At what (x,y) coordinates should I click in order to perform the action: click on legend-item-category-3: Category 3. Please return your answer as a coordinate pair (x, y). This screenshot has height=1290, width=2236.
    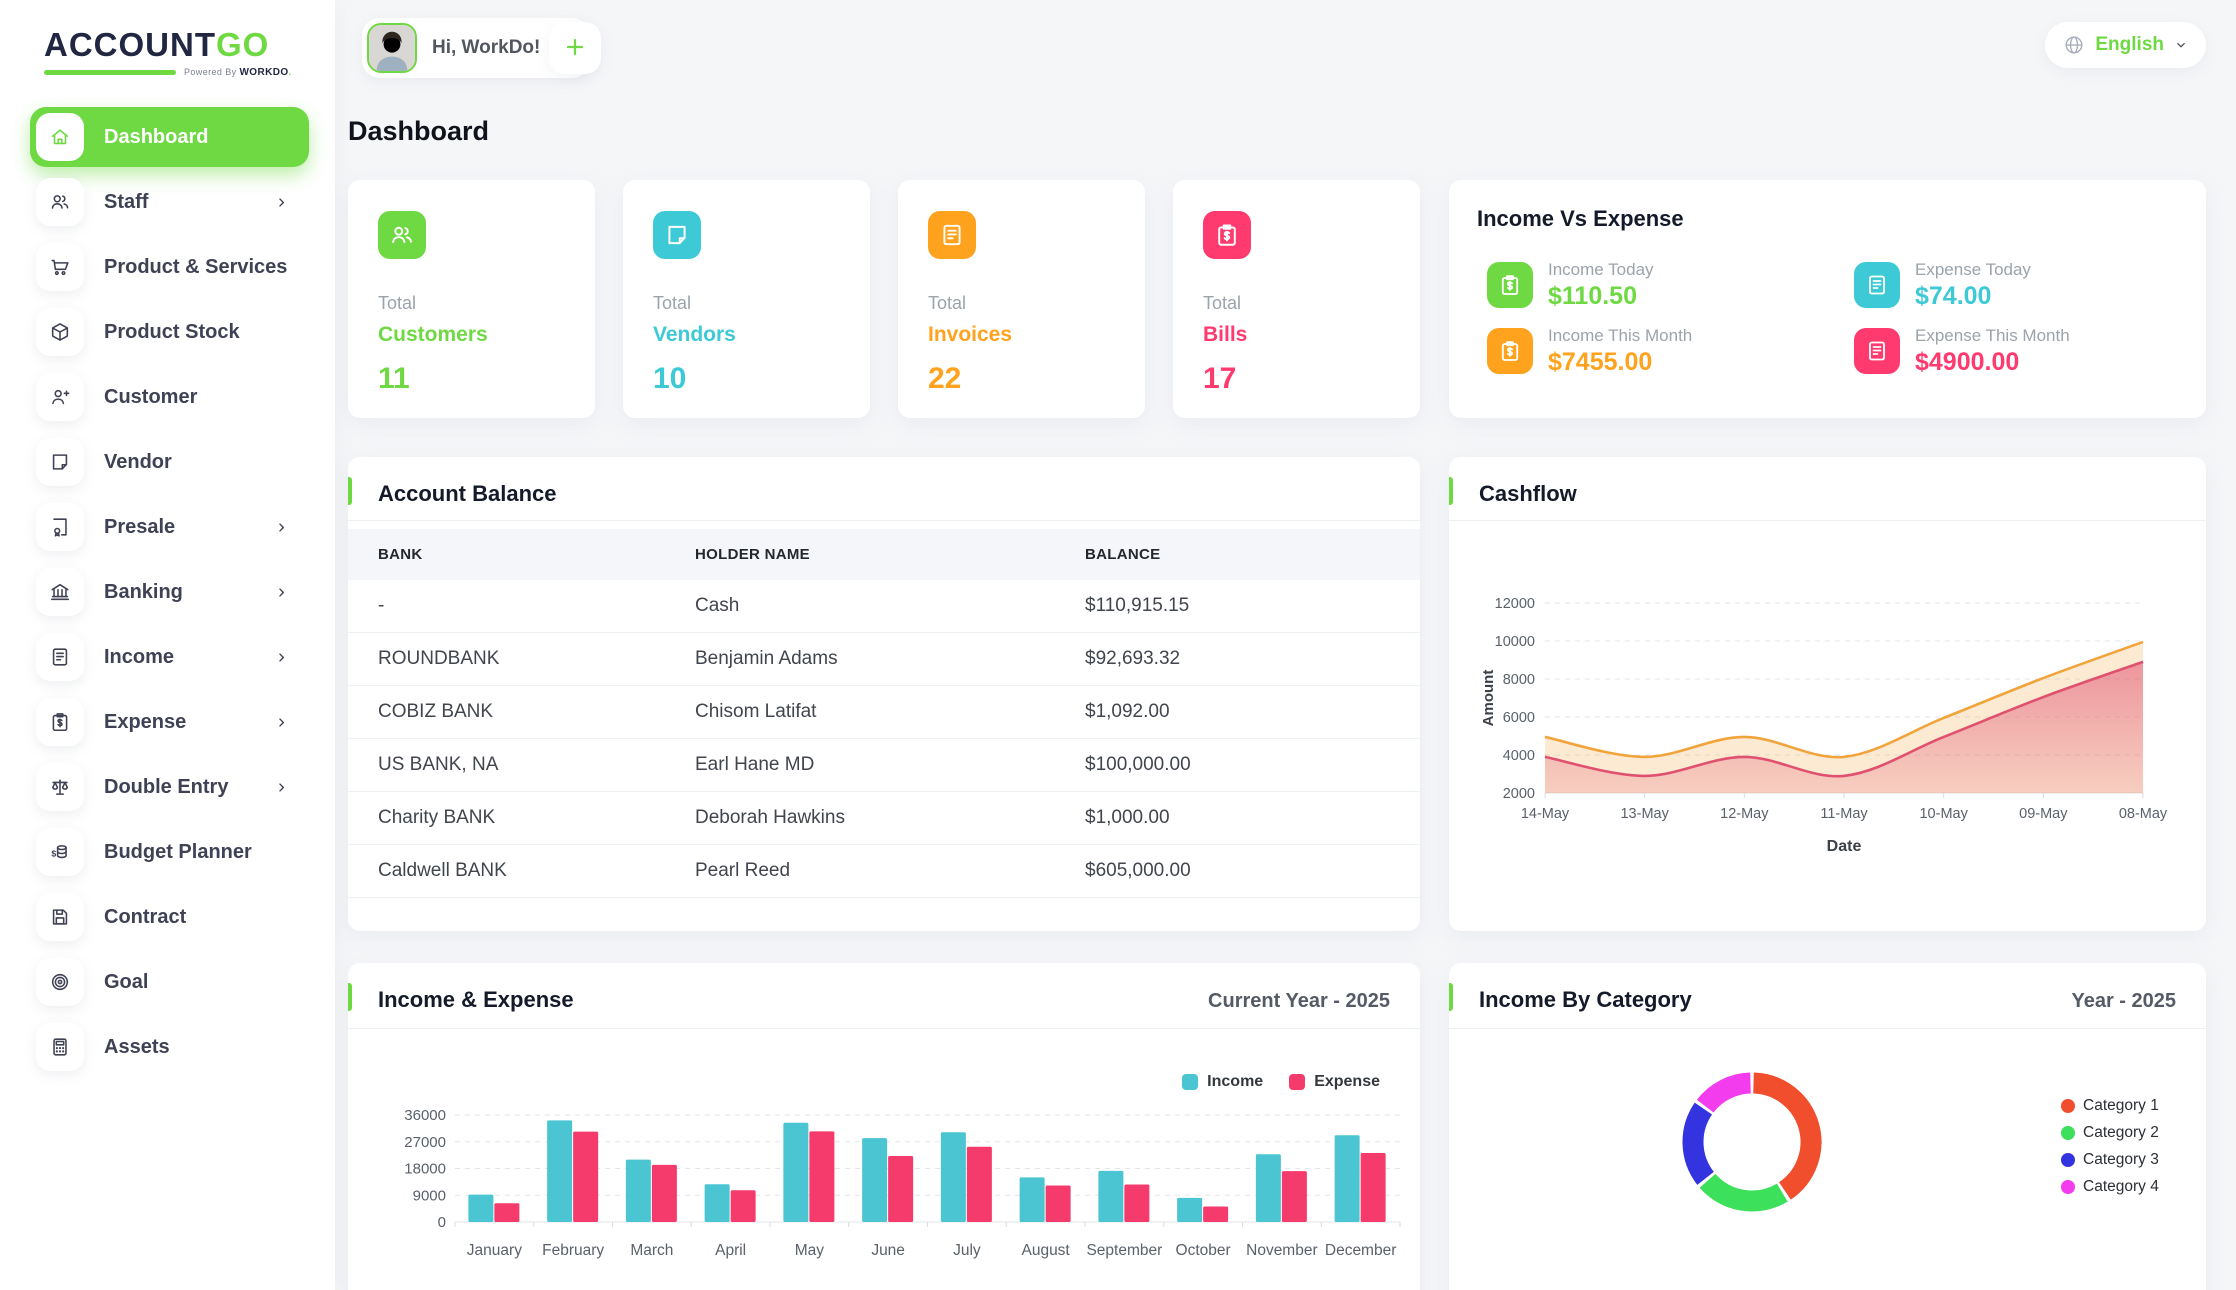
    Looking at the image, I should click on (2110, 1160).